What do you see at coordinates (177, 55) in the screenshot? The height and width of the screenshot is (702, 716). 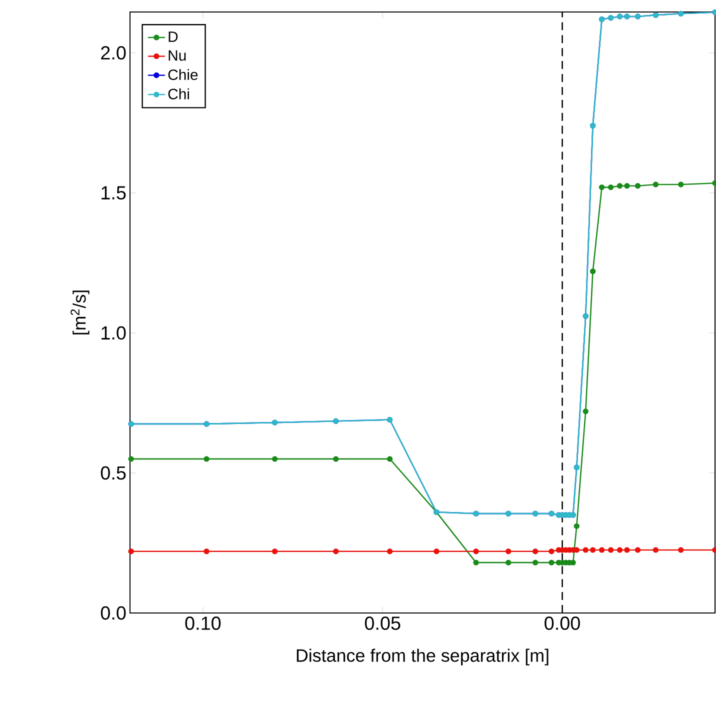 I see `legend-label: Nu` at bounding box center [177, 55].